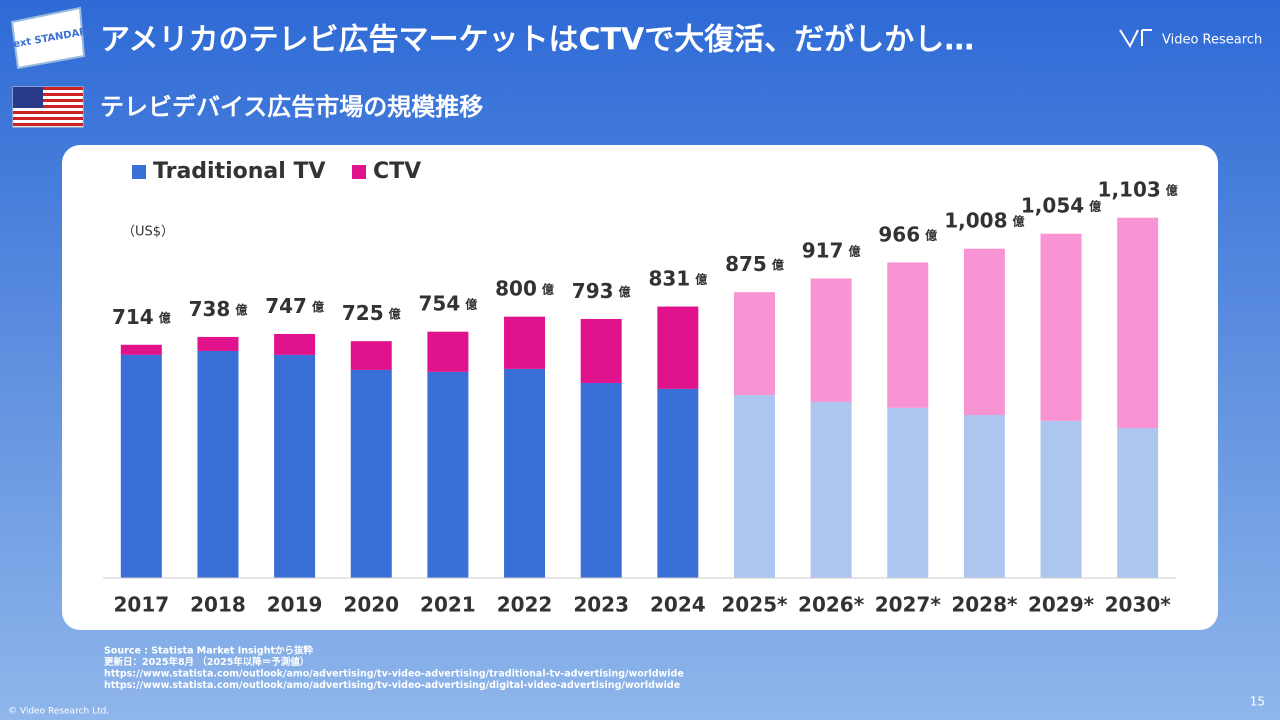 The height and width of the screenshot is (720, 1280). What do you see at coordinates (1129, 189) in the screenshot?
I see `total-value: 1,103` at bounding box center [1129, 189].